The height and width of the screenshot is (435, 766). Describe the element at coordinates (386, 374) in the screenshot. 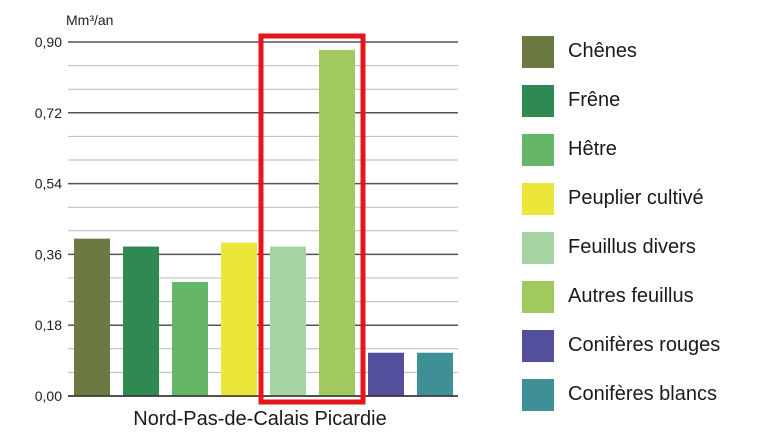

I see `bar-coniferes-rouges` at that location.